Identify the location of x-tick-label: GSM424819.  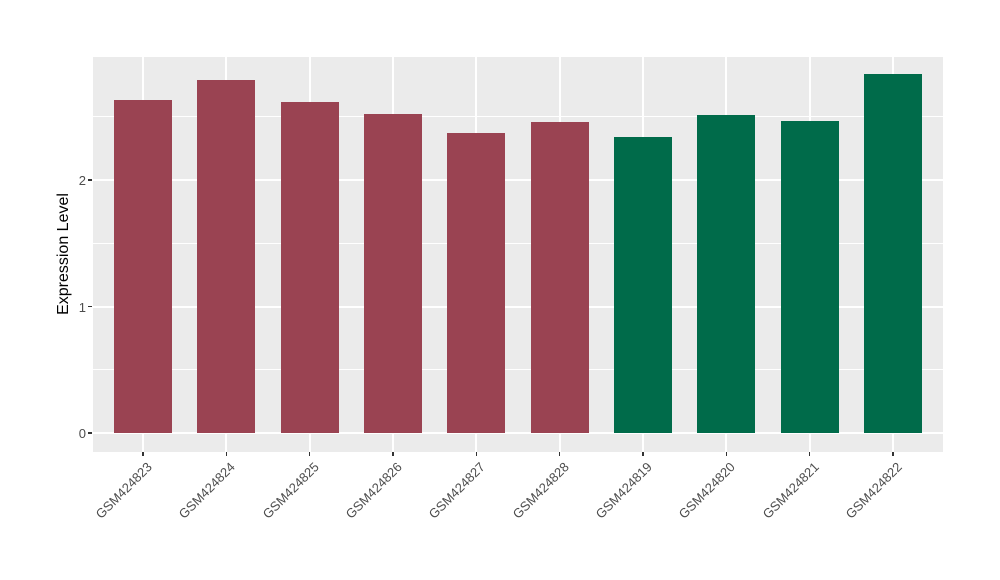
(623, 490).